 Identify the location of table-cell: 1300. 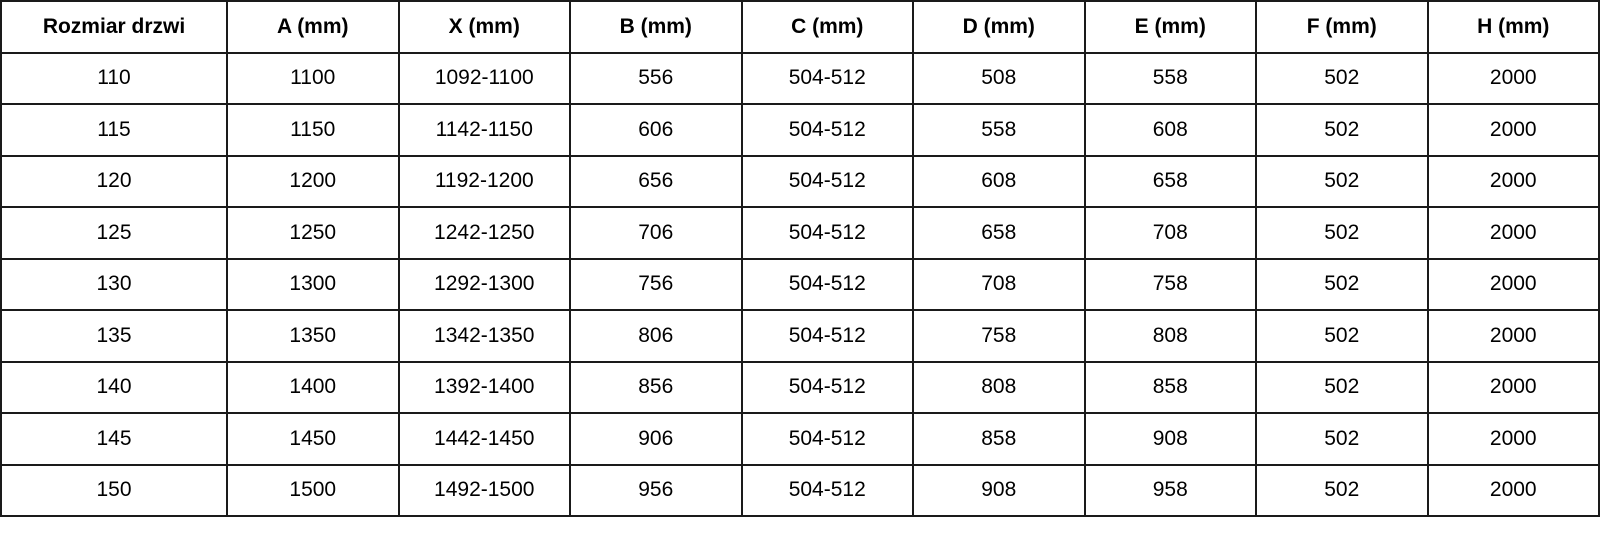
(313, 284).